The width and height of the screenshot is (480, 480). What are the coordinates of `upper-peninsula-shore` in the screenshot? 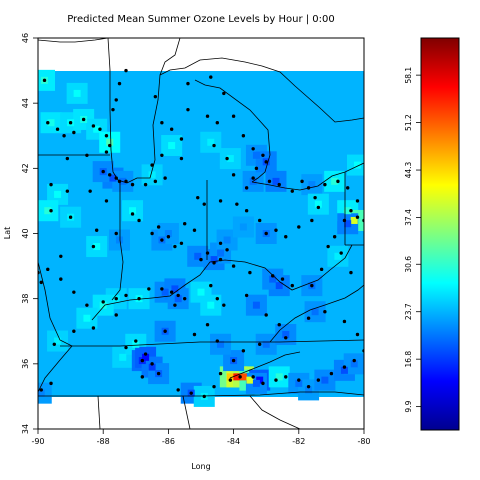 It's located at (211, 66).